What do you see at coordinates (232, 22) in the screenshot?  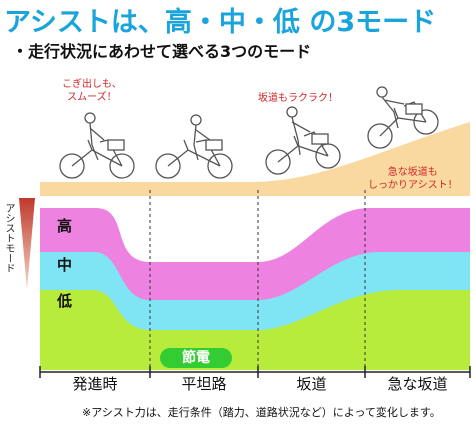 I see `title-part2: 高・中・低` at bounding box center [232, 22].